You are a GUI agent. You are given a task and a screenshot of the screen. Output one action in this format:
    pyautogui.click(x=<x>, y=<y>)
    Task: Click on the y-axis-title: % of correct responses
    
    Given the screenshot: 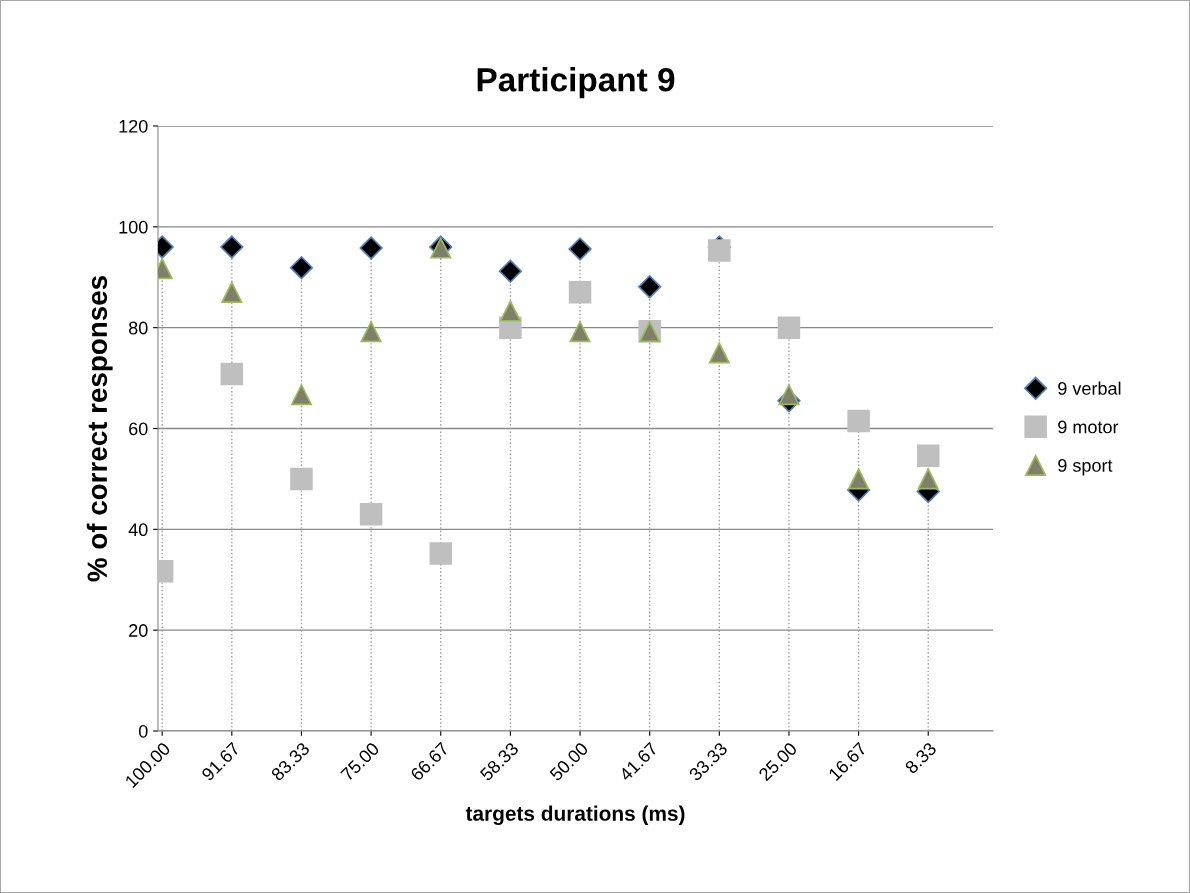 What is the action you would take?
    pyautogui.click(x=99, y=429)
    